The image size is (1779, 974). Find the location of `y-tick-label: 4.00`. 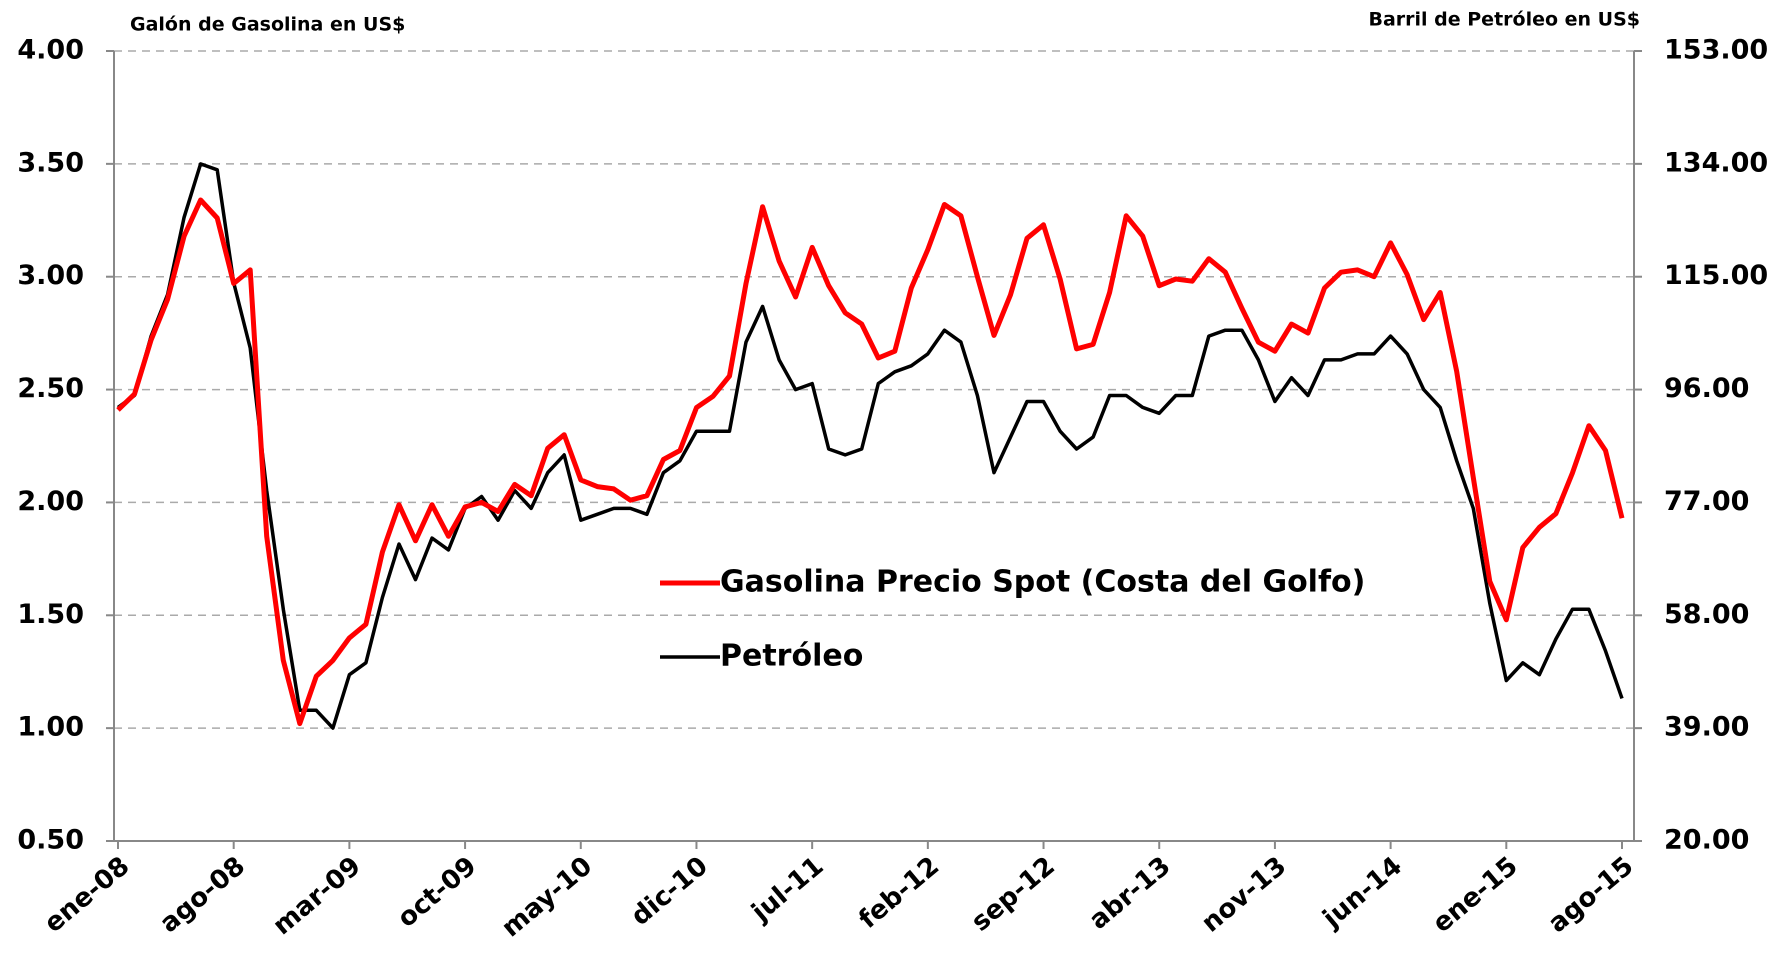

y-tick-label: 4.00 is located at coordinates (50, 50).